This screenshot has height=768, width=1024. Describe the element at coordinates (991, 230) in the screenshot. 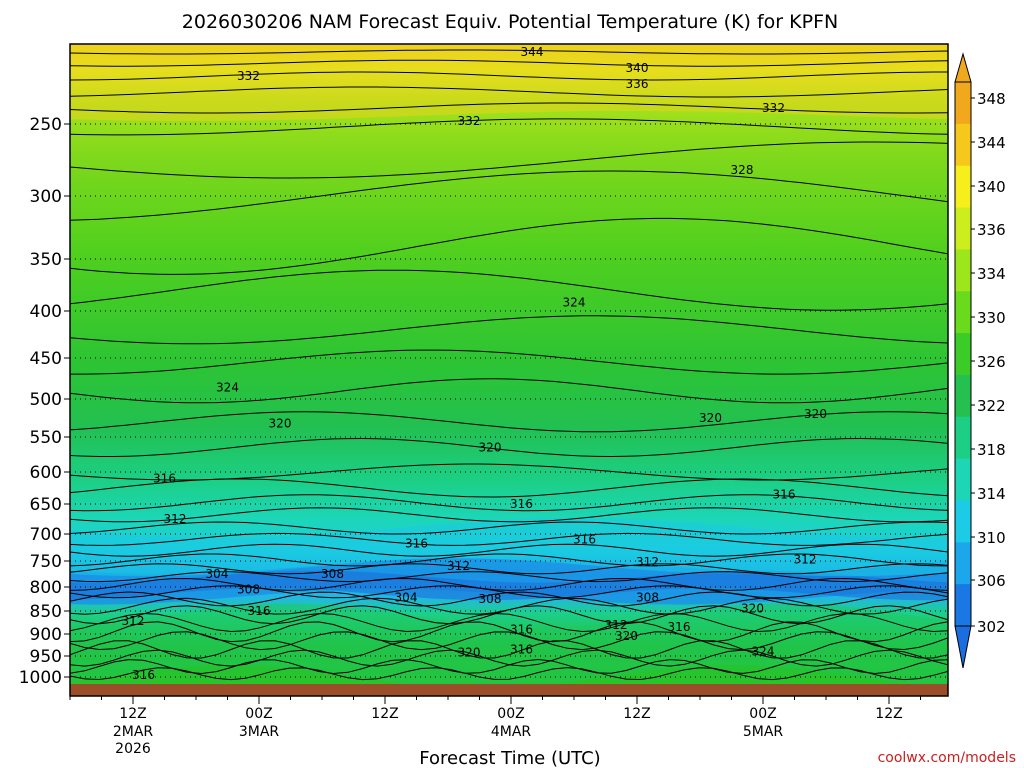

I see `colorbar-label: 336` at that location.